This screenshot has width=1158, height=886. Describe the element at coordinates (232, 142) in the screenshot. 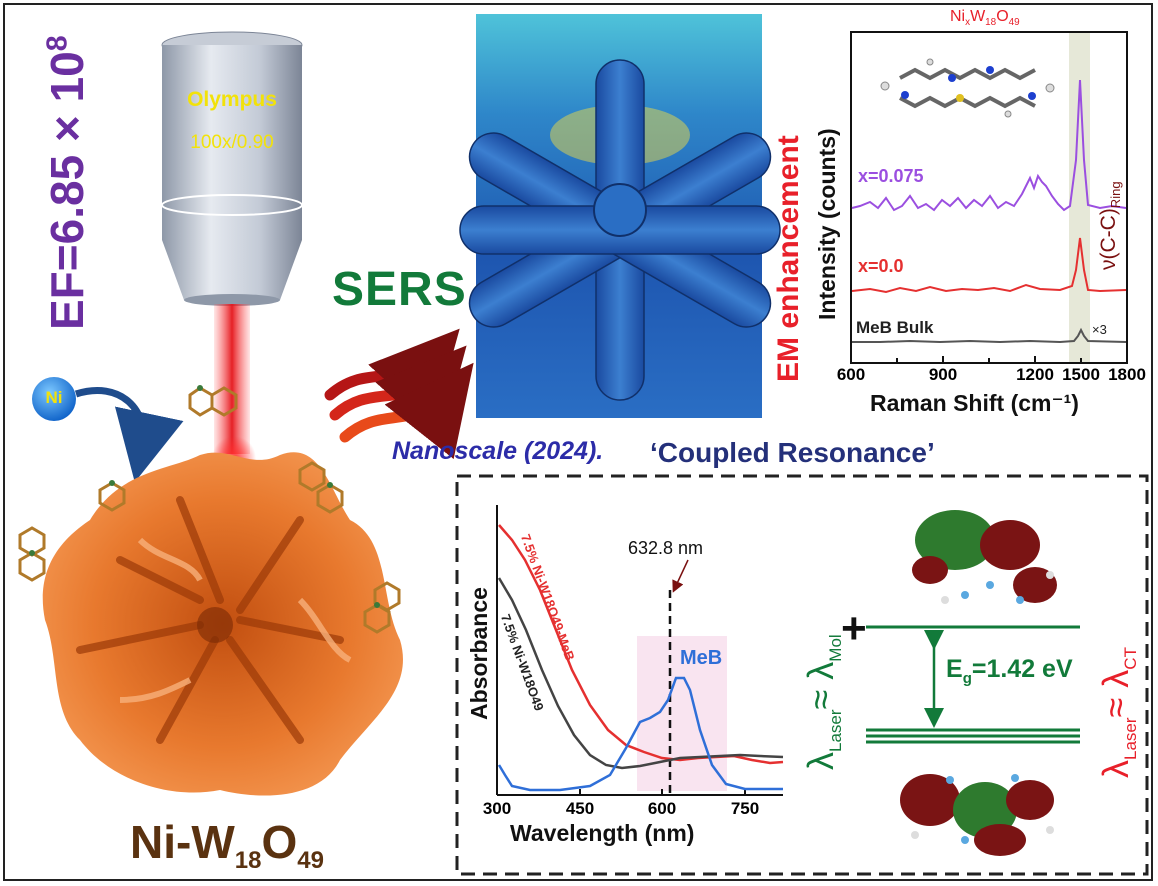

I see `objective-spec: 100x/0.90` at that location.